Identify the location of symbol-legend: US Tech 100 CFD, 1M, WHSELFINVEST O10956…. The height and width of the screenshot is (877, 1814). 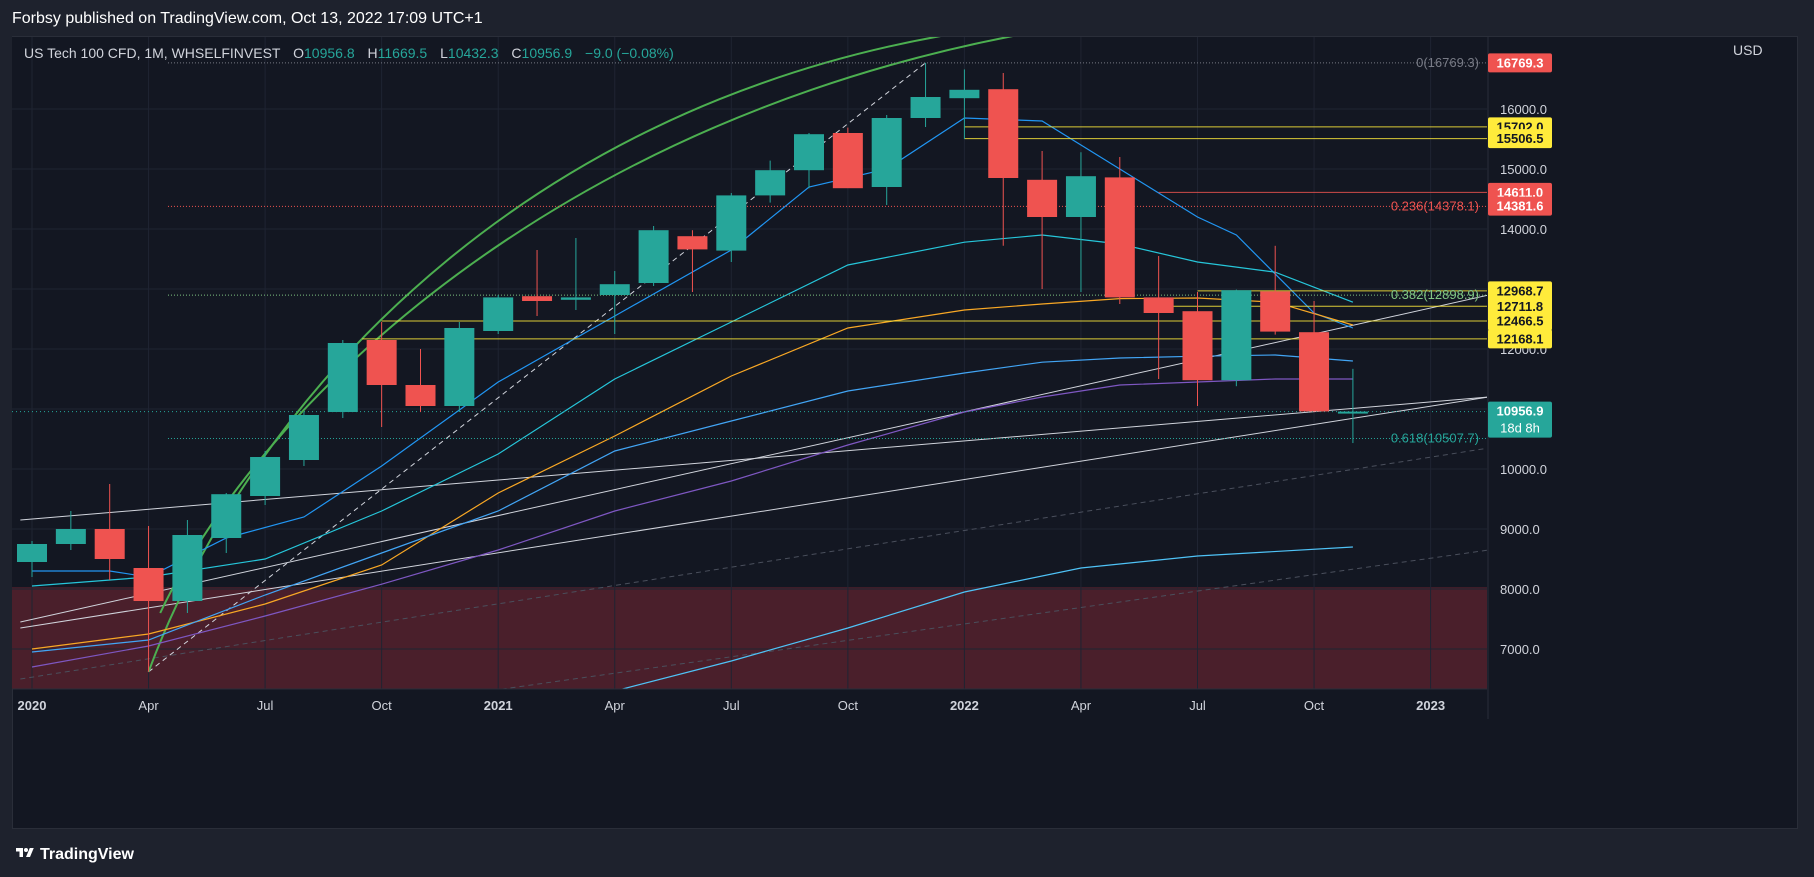
(349, 53).